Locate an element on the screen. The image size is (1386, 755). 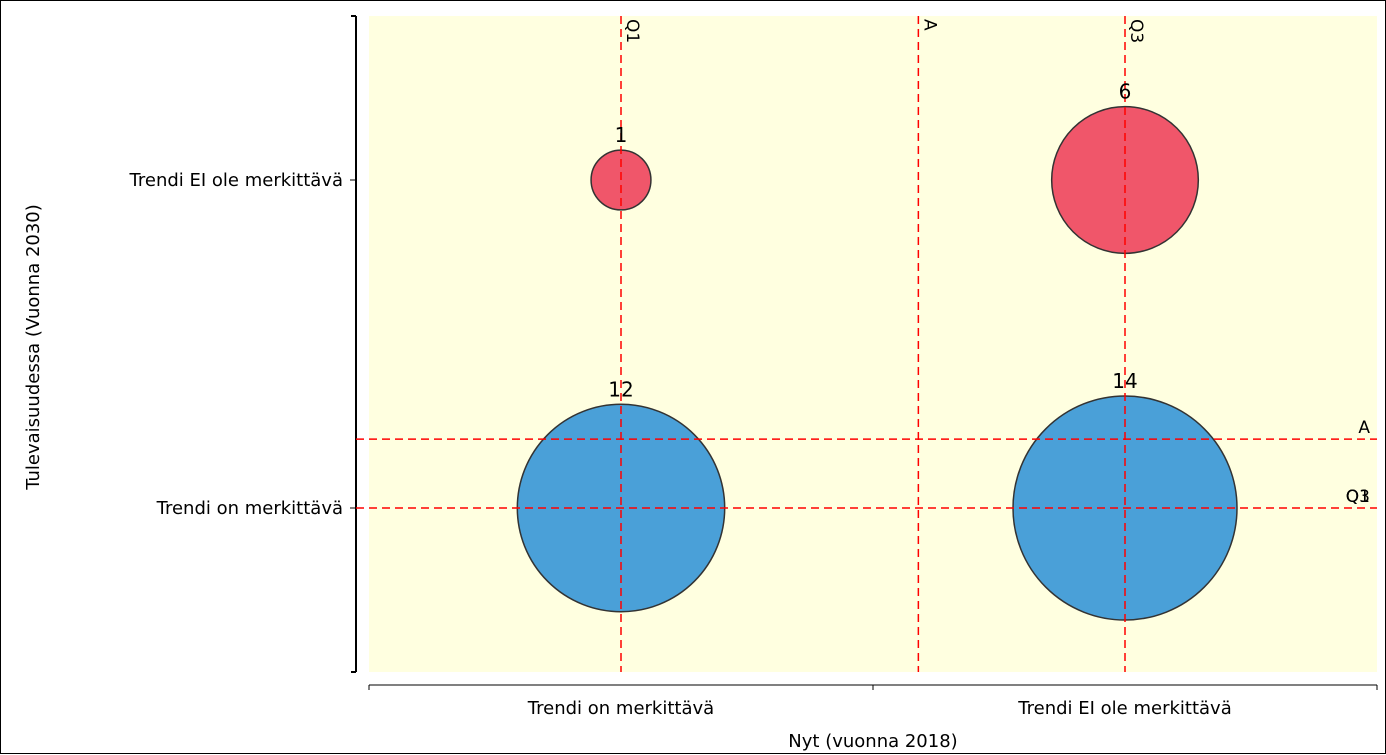
y-tick-label: Trendi EI ole merkittävä is located at coordinates (236, 180).